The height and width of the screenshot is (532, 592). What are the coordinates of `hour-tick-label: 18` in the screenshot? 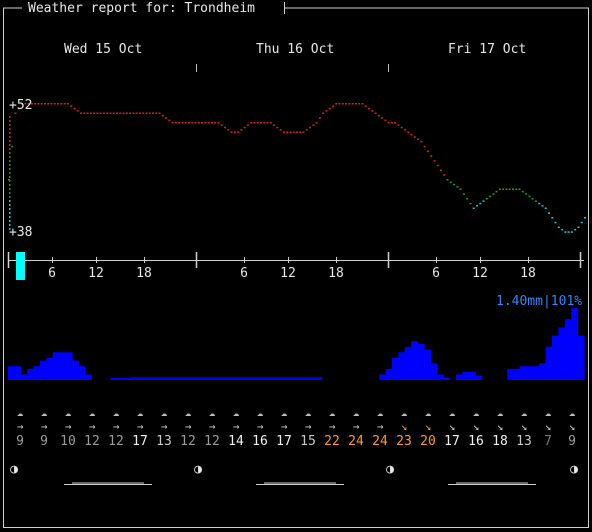 It's located at (144, 273).